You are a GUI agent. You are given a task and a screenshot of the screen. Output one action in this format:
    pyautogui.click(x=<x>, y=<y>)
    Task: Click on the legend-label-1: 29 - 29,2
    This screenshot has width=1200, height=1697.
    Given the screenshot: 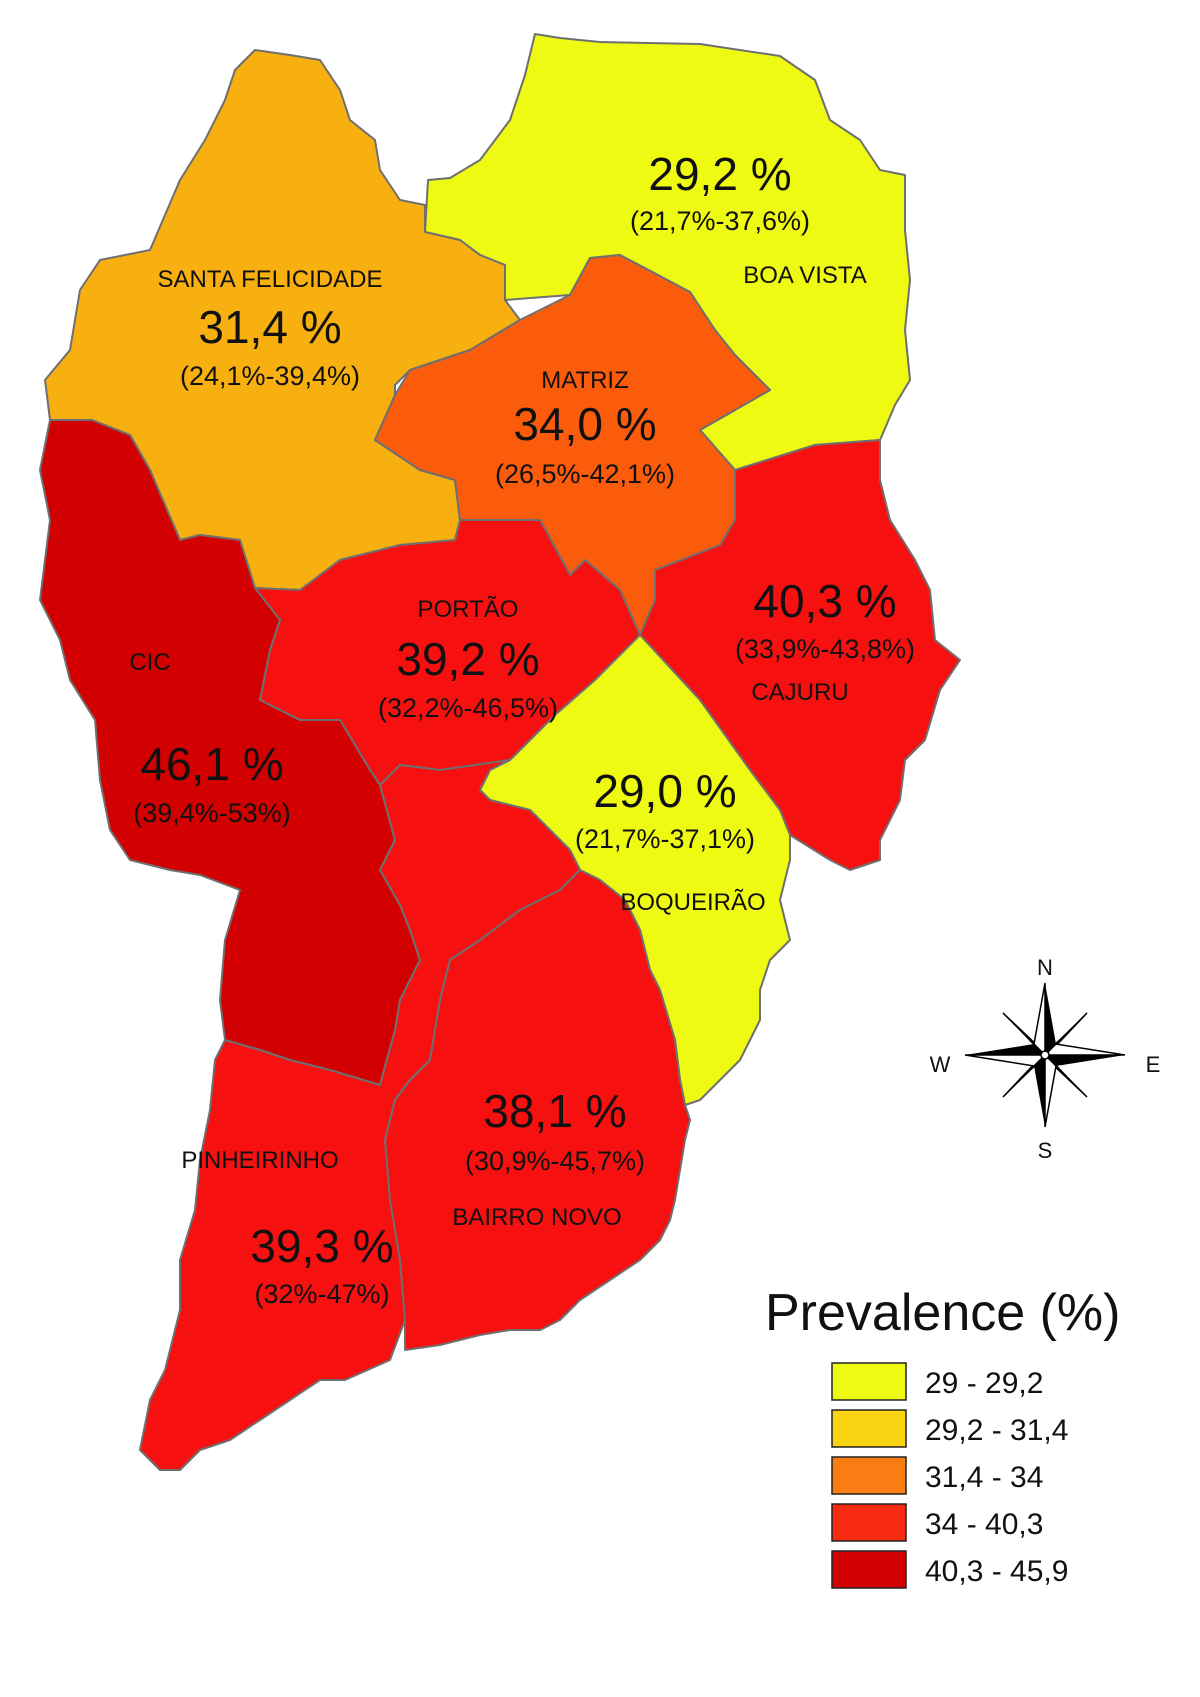 What is the action you would take?
    pyautogui.click(x=984, y=1383)
    